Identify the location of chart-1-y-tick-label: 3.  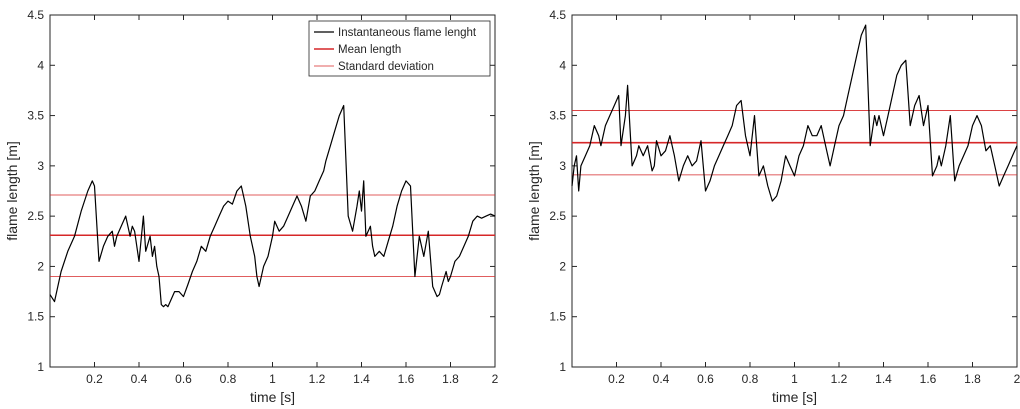
(562, 166).